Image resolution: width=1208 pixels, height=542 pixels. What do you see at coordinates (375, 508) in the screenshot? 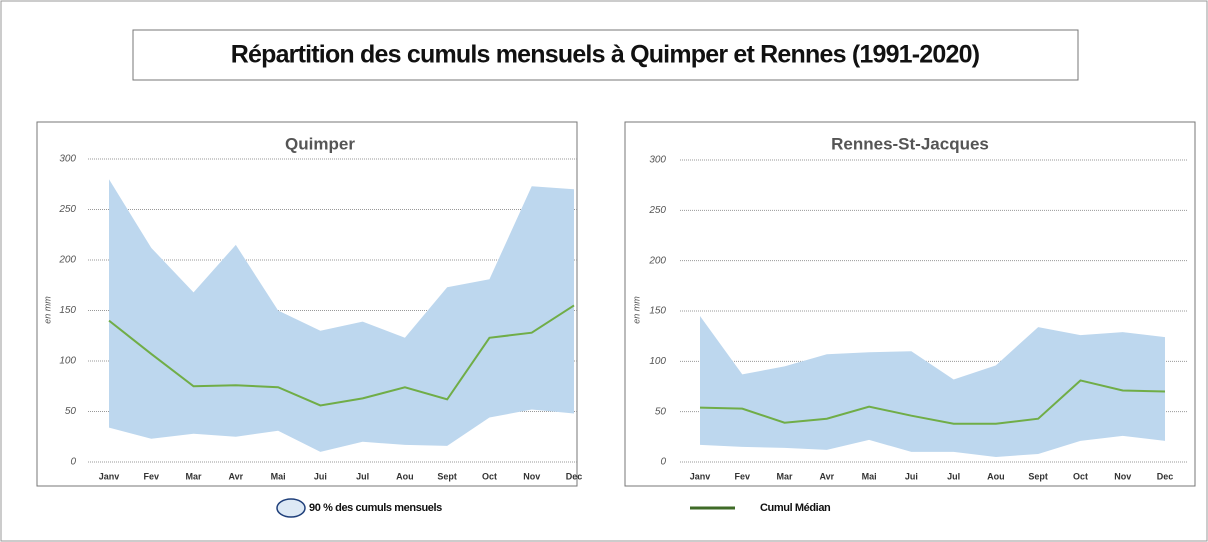
I see `legend-label: 90 % des cumuls mensuels` at bounding box center [375, 508].